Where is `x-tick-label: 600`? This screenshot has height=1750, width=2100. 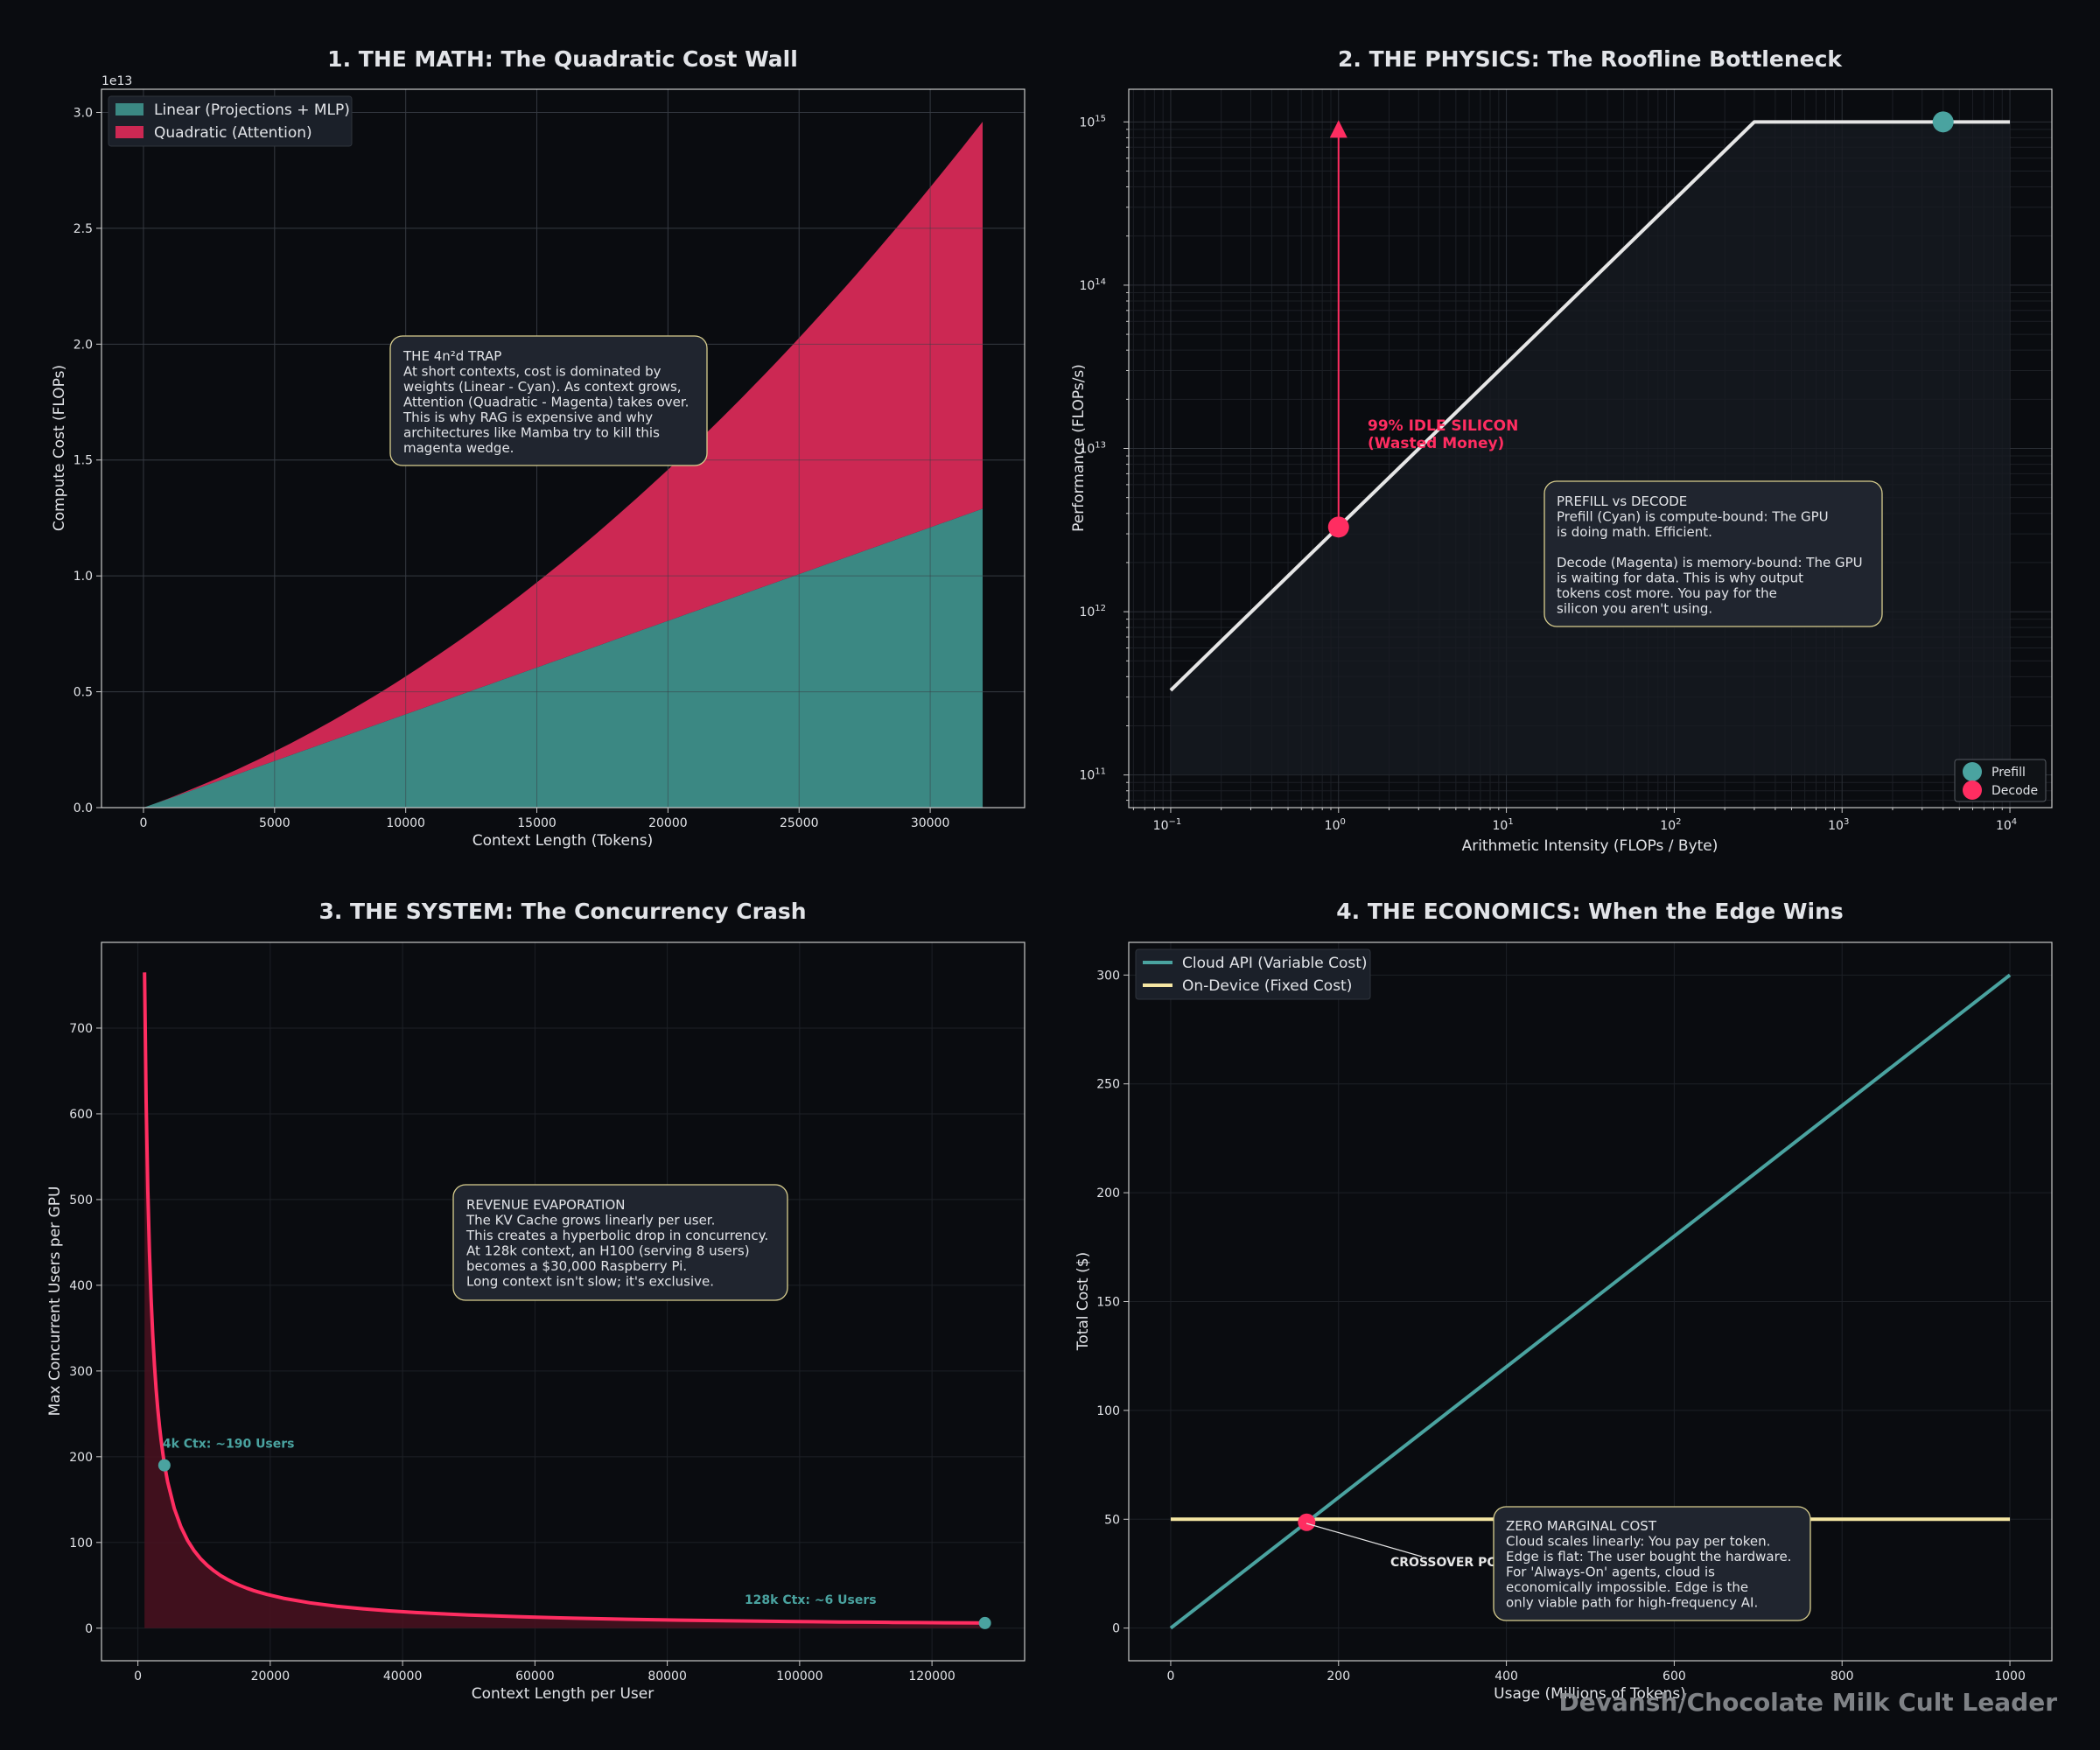
x-tick-label: 600 is located at coordinates (1674, 1677).